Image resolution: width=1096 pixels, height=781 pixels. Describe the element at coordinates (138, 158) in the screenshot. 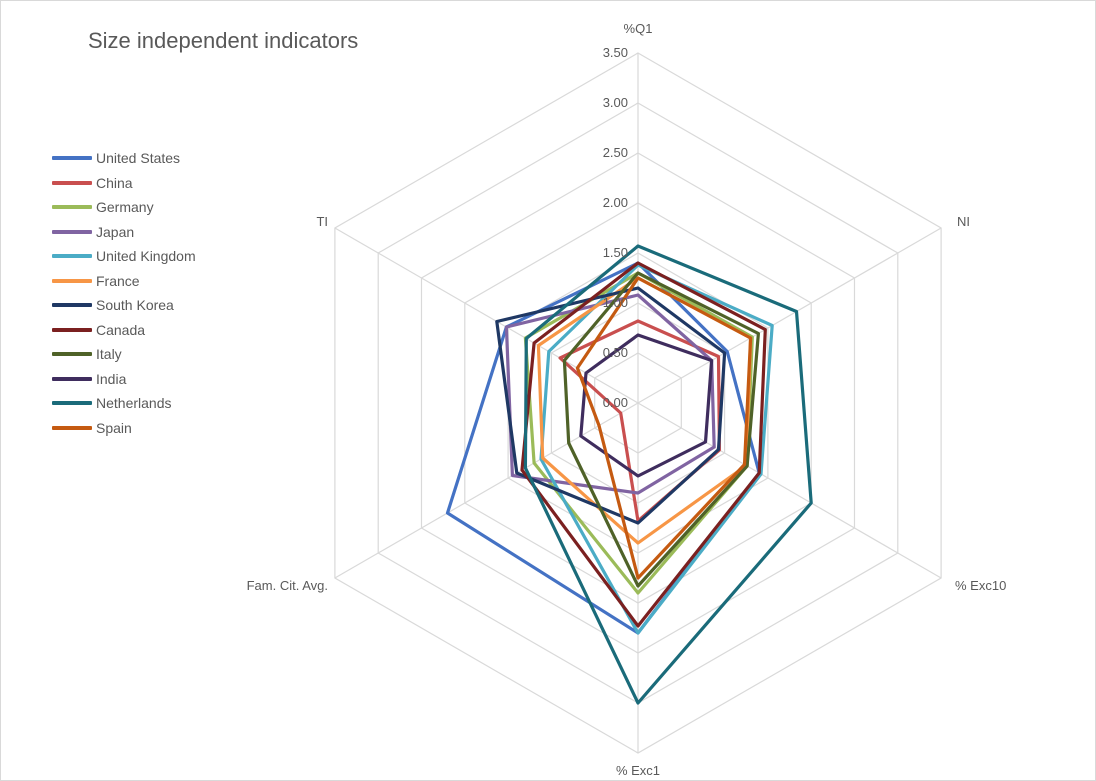

I see `legend-label: United States` at that location.